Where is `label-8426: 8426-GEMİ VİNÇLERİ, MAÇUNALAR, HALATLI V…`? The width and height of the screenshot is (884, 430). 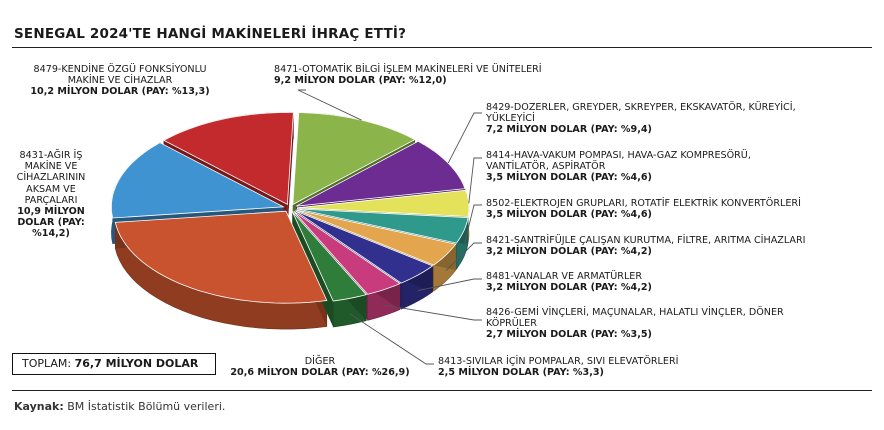 label-8426: 8426-GEMİ VİNÇLERİ, MAÇUNALAR, HALATLI V… is located at coordinates (646, 324).